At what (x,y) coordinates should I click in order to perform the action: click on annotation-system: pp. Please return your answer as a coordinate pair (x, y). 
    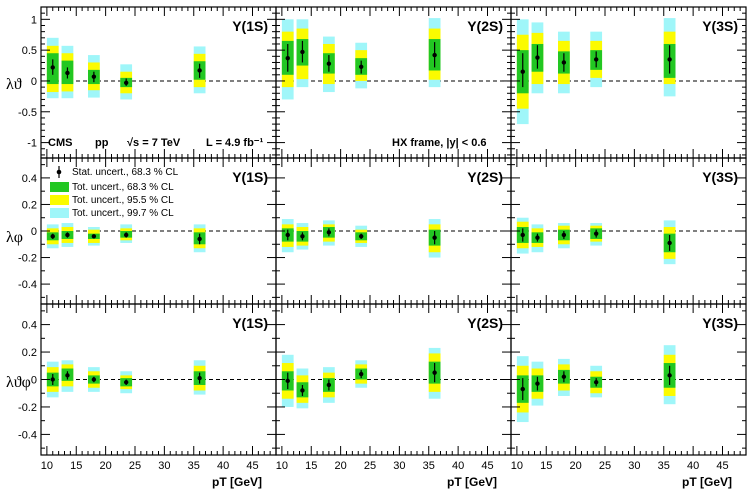
    Looking at the image, I should click on (102, 143).